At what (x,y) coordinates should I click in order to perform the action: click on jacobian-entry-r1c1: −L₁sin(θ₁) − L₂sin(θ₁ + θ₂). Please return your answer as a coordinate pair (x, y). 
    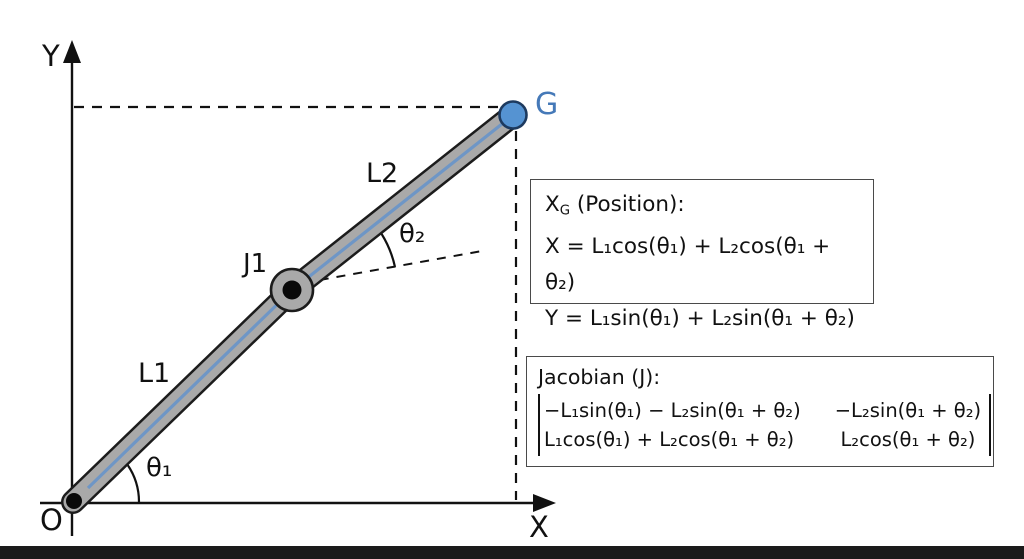
    Looking at the image, I should click on (672, 410).